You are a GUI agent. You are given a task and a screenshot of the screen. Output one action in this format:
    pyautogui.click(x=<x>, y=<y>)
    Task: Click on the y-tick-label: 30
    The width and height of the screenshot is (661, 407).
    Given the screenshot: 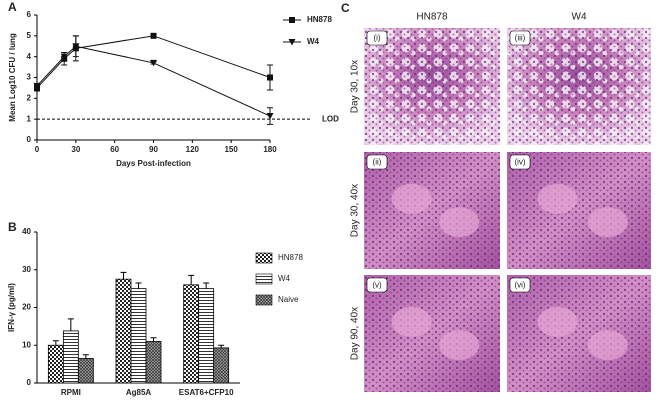 What is the action you would take?
    pyautogui.click(x=26, y=269)
    